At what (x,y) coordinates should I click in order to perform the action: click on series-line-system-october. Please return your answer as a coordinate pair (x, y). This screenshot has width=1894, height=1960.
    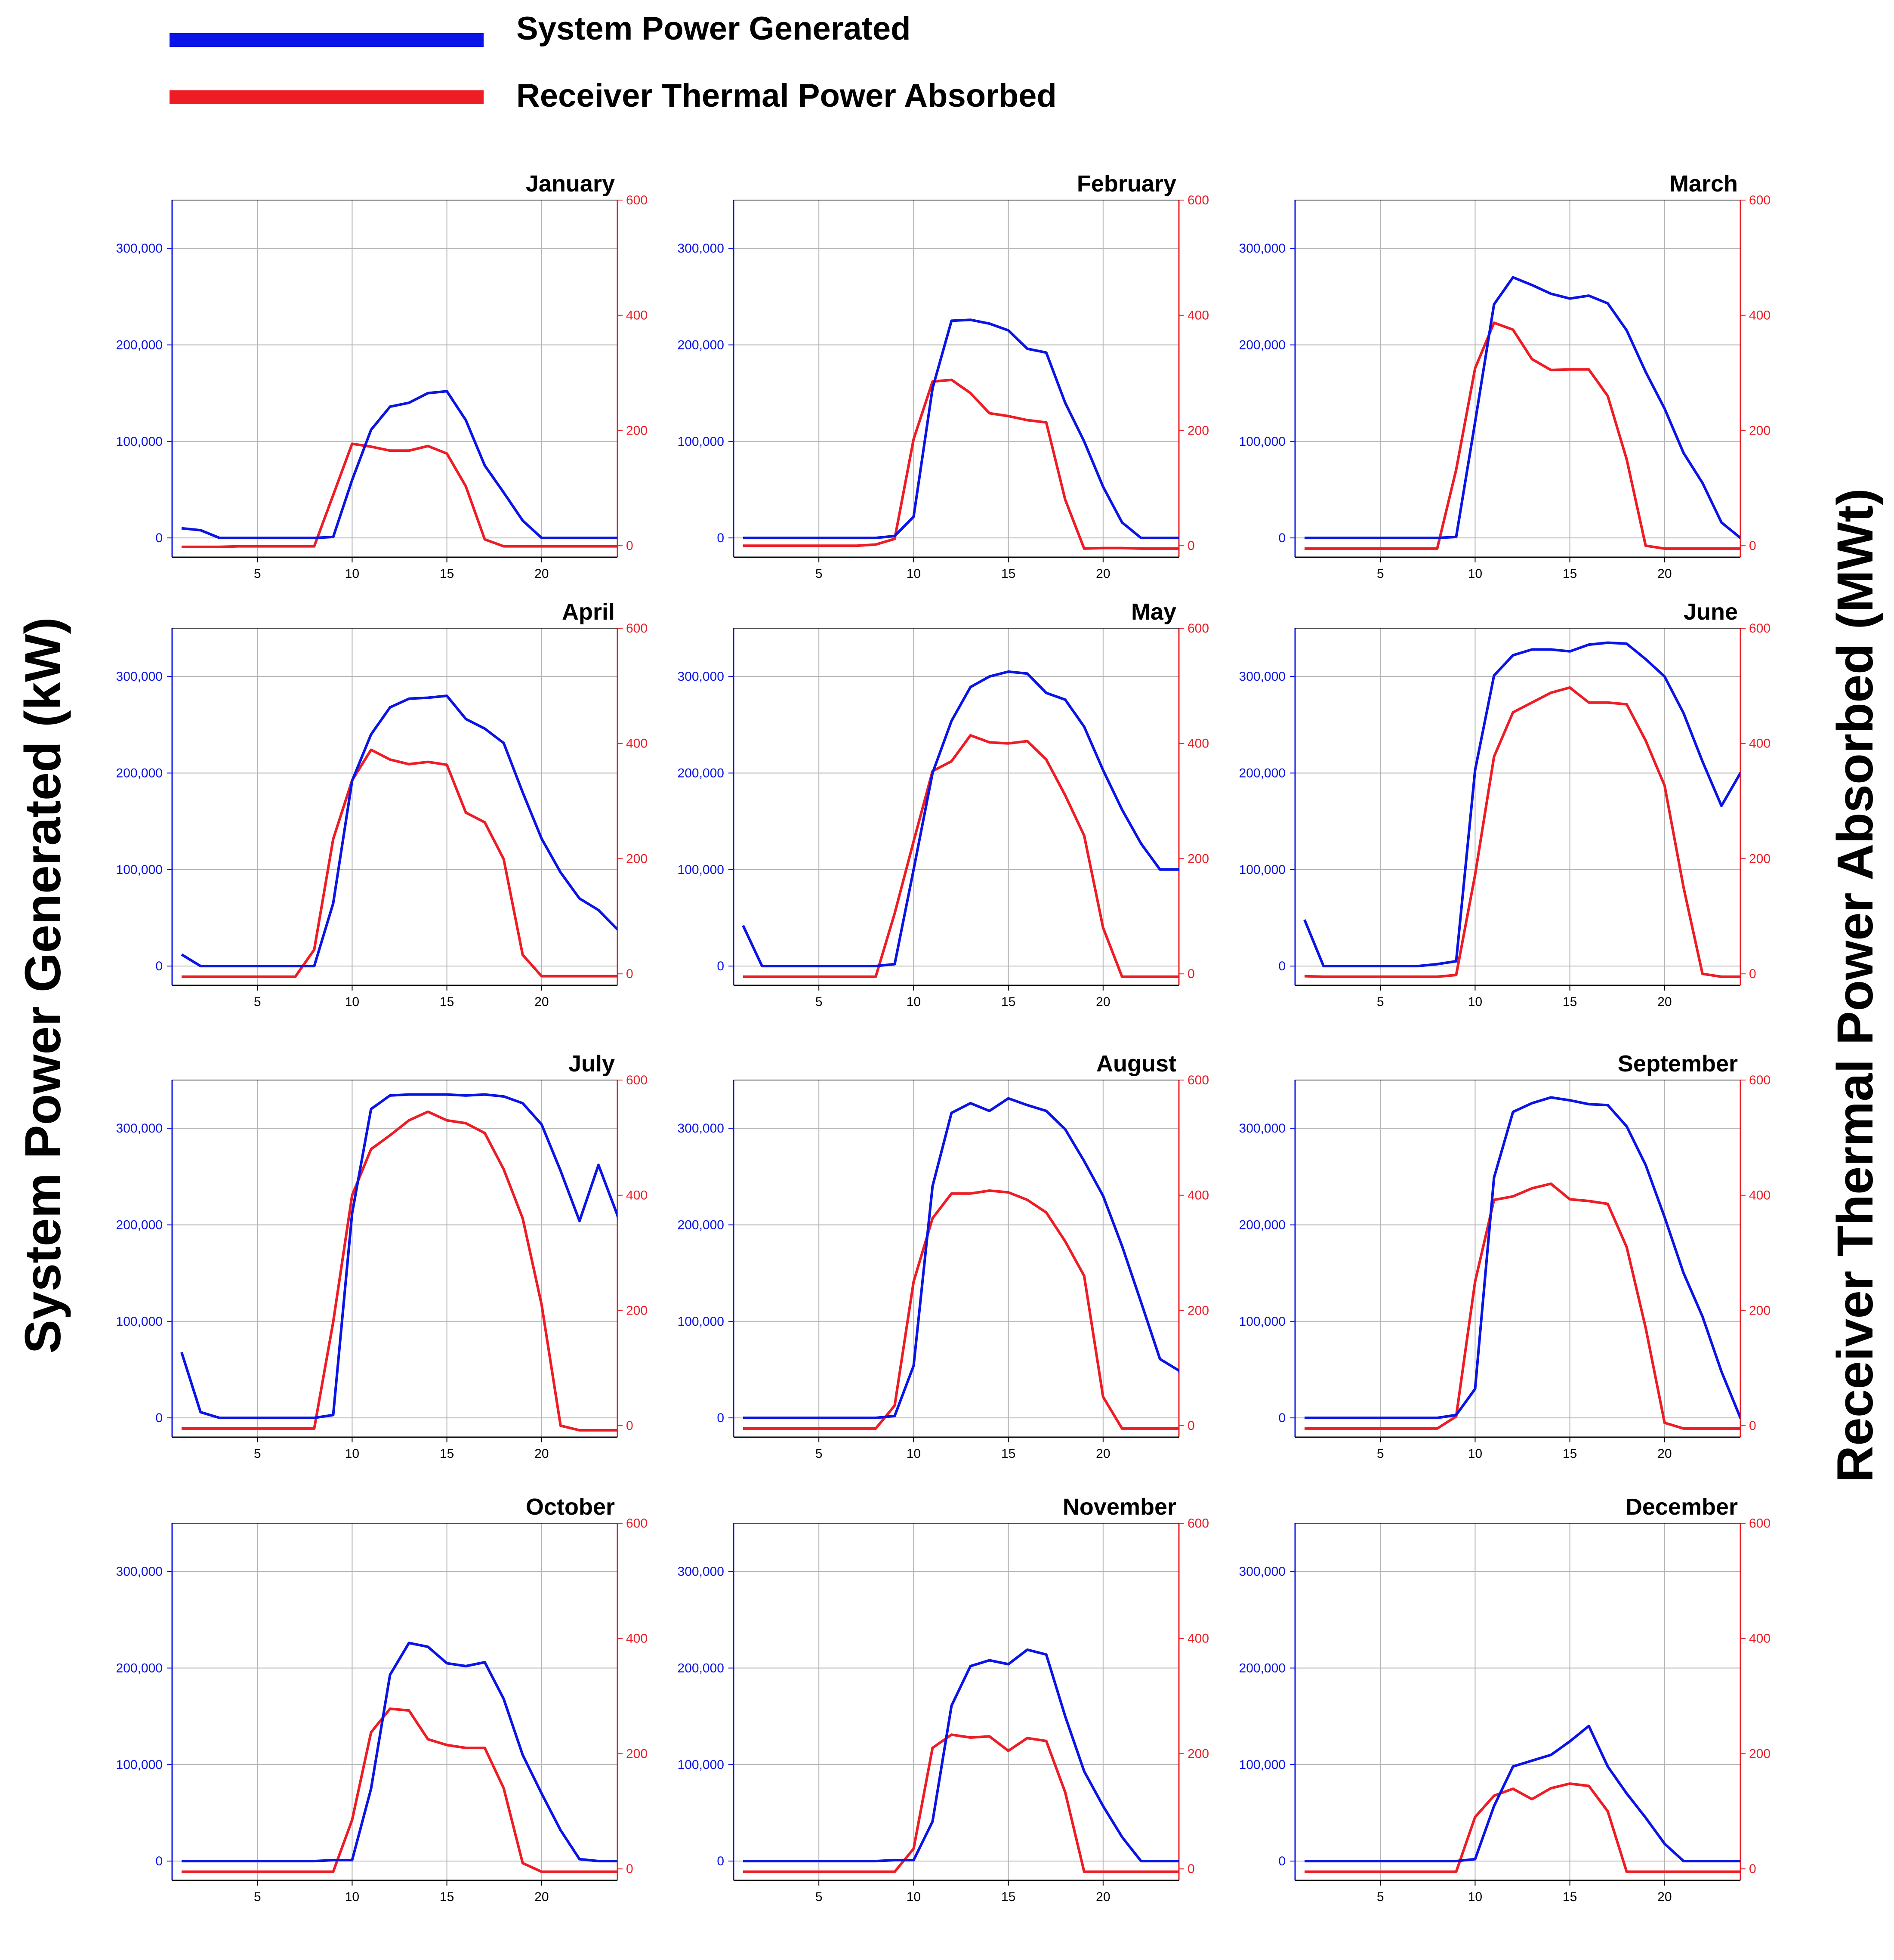
    Looking at the image, I should click on (400, 1753).